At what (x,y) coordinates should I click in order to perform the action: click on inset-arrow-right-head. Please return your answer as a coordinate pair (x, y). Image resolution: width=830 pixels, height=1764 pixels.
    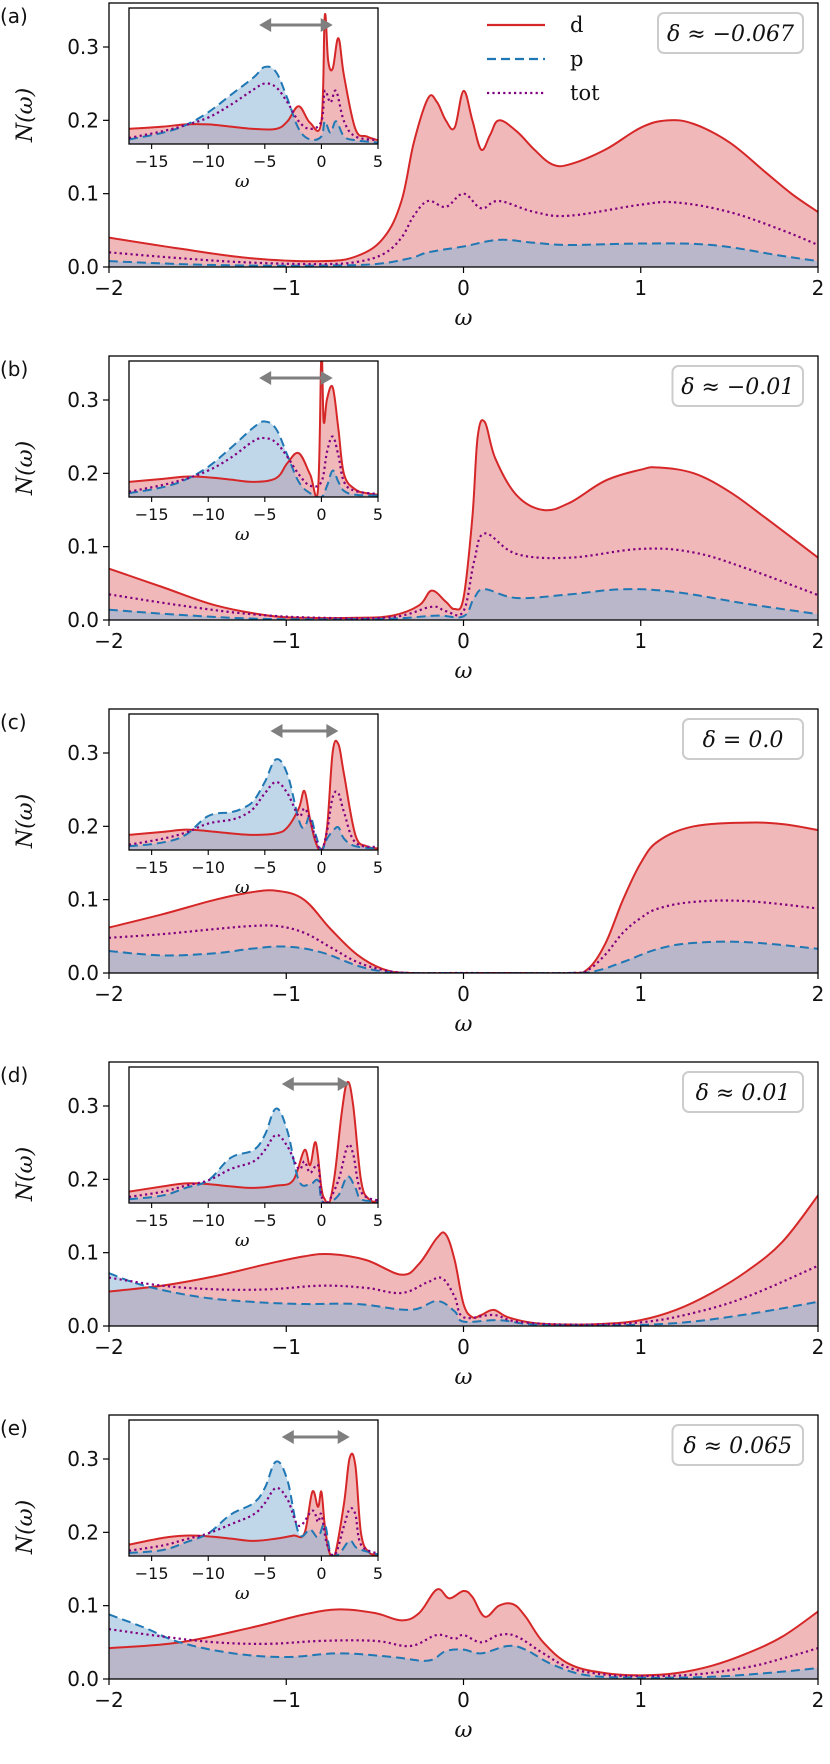
    Looking at the image, I should click on (326, 378).